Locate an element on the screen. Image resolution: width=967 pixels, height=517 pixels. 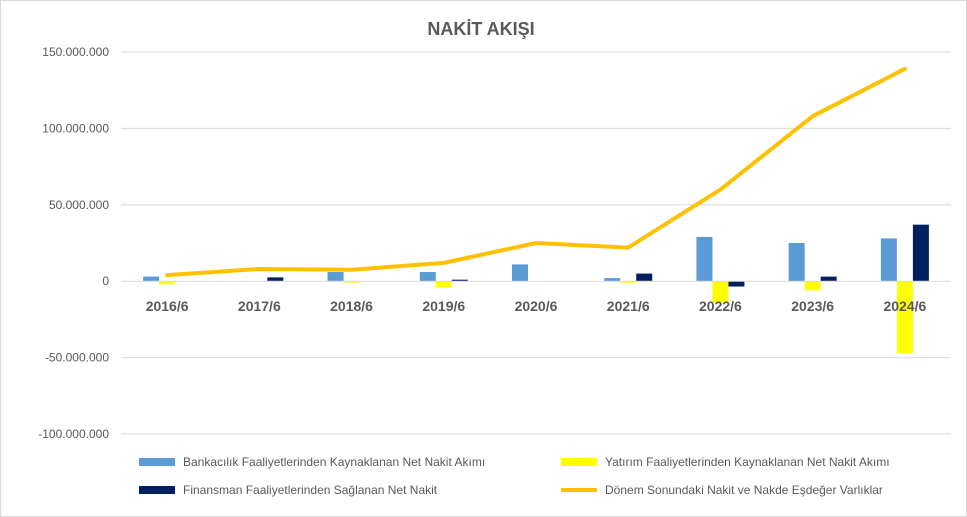
chart-title: NAKİT AKIŞI is located at coordinates (480, 29).